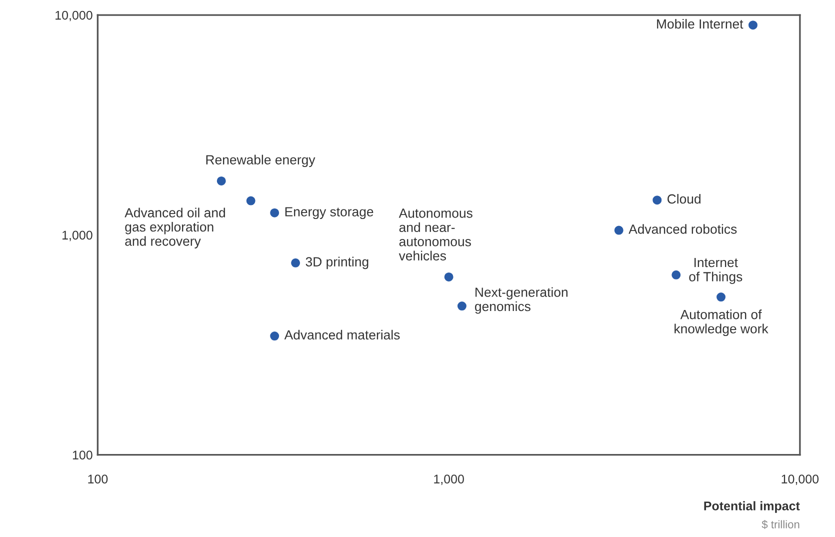 The image size is (835, 537). What do you see at coordinates (752, 507) in the screenshot?
I see `x-axis-title: Potential impact` at bounding box center [752, 507].